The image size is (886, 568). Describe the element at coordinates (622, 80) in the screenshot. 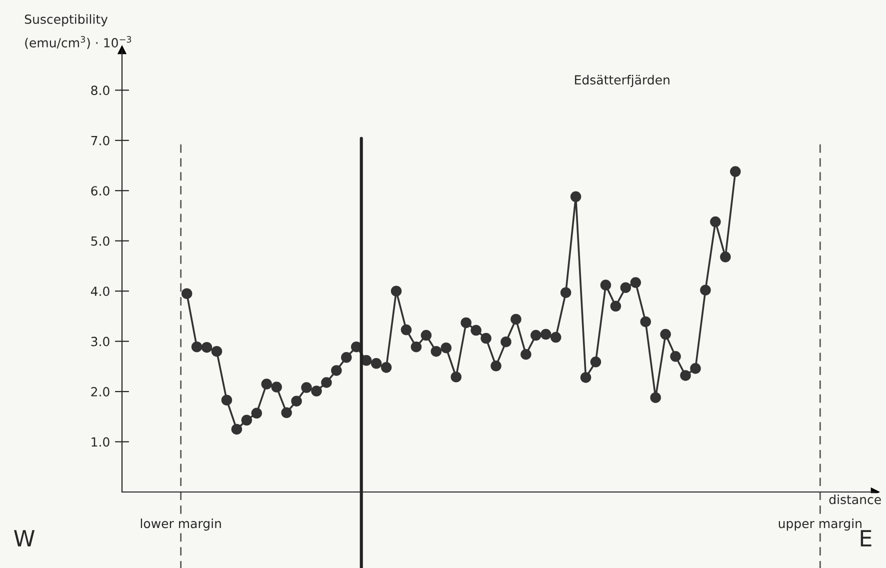

I see `text: Edsätterfjärden` at that location.